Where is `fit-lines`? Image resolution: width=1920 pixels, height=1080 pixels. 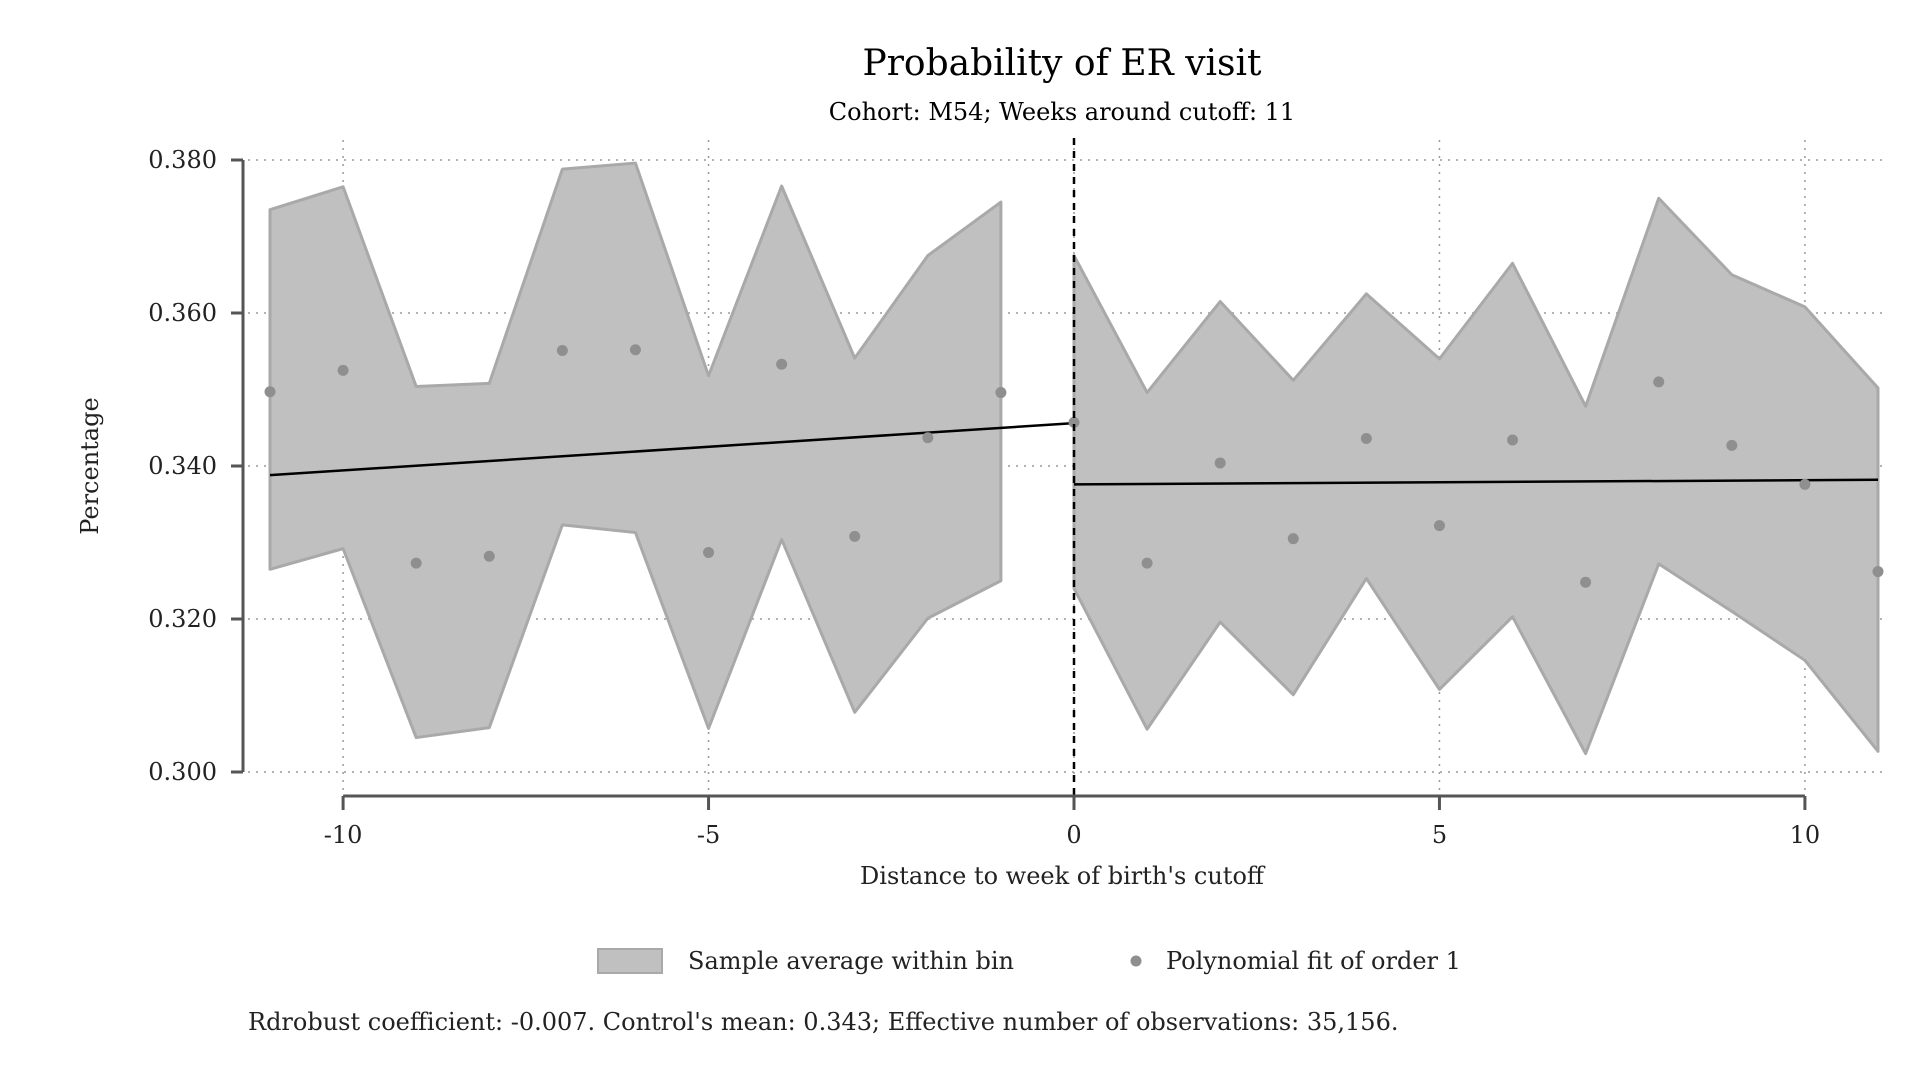 fit-lines is located at coordinates (1074, 453).